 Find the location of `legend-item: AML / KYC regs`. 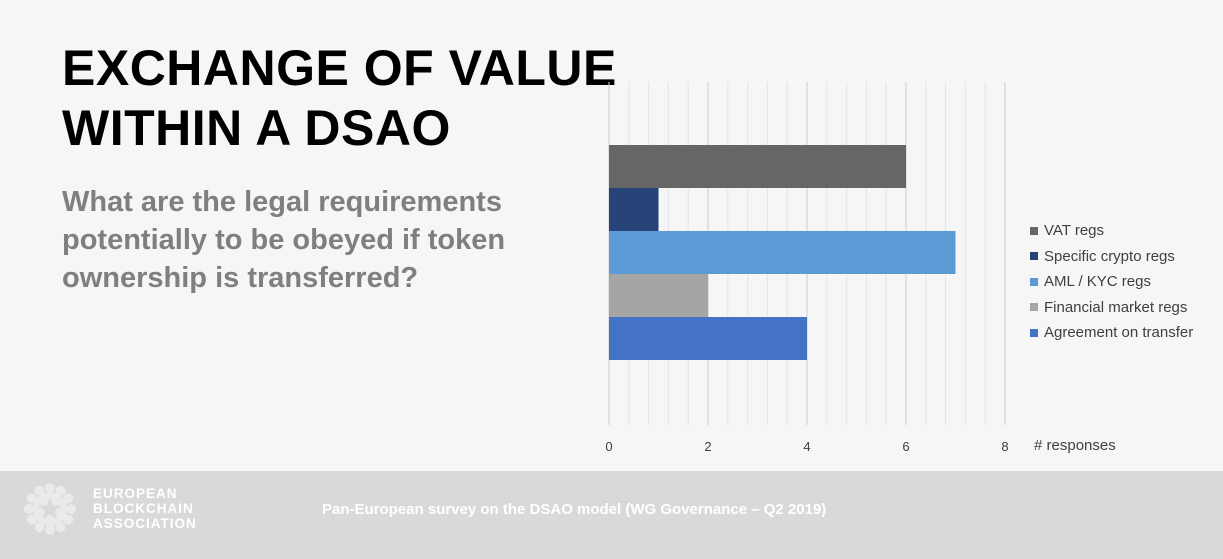

legend-item: AML / KYC regs is located at coordinates (1111, 282).